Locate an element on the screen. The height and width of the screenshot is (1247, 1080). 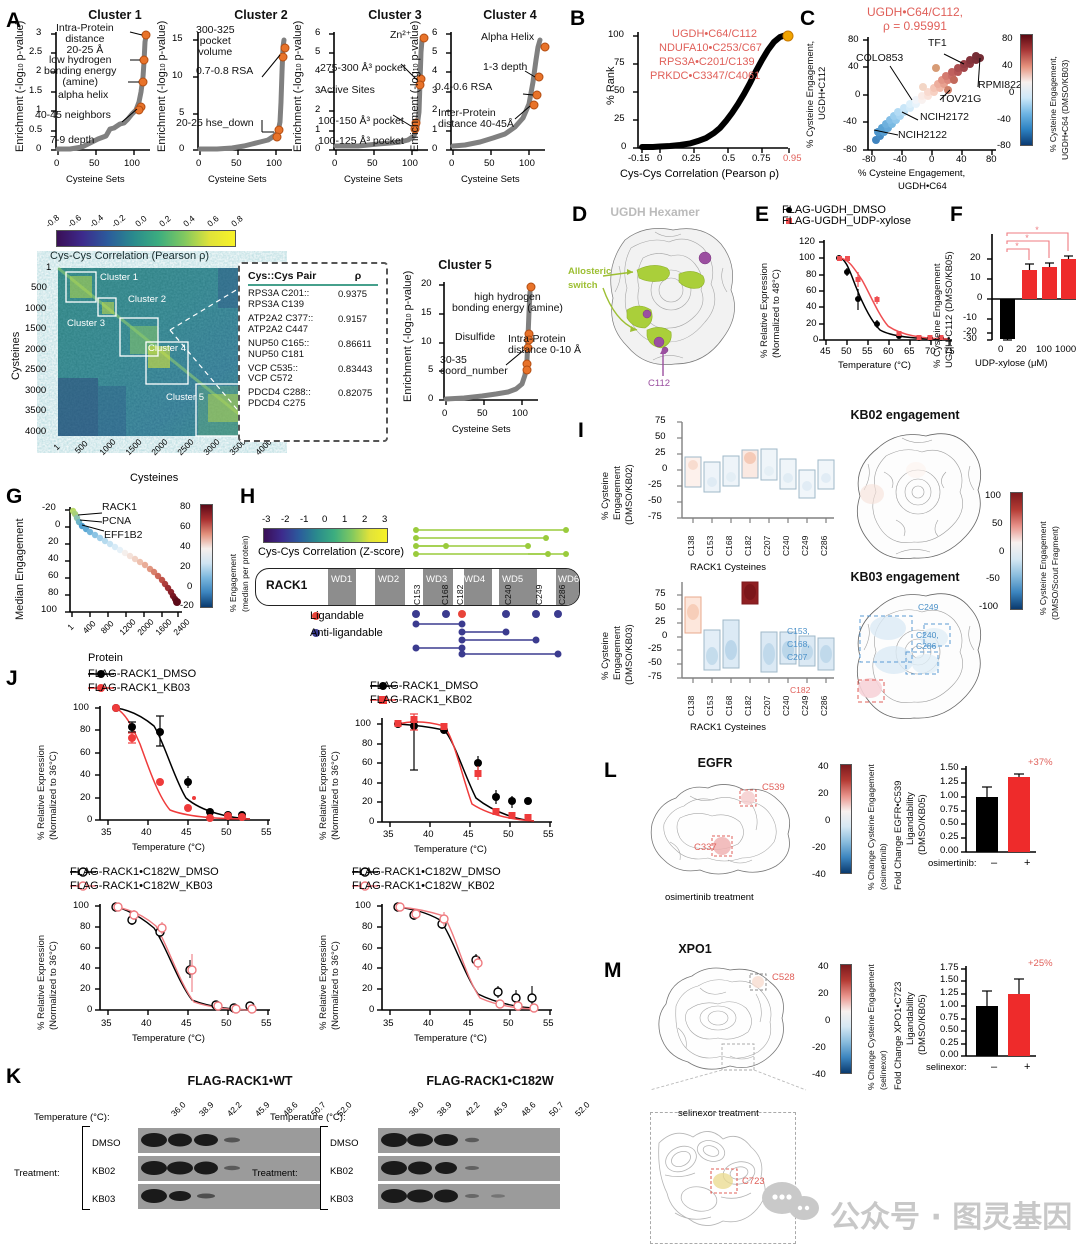
cluster4-ylabel: Enrichment (-log10 p-value) is located at coordinates (415, 86).